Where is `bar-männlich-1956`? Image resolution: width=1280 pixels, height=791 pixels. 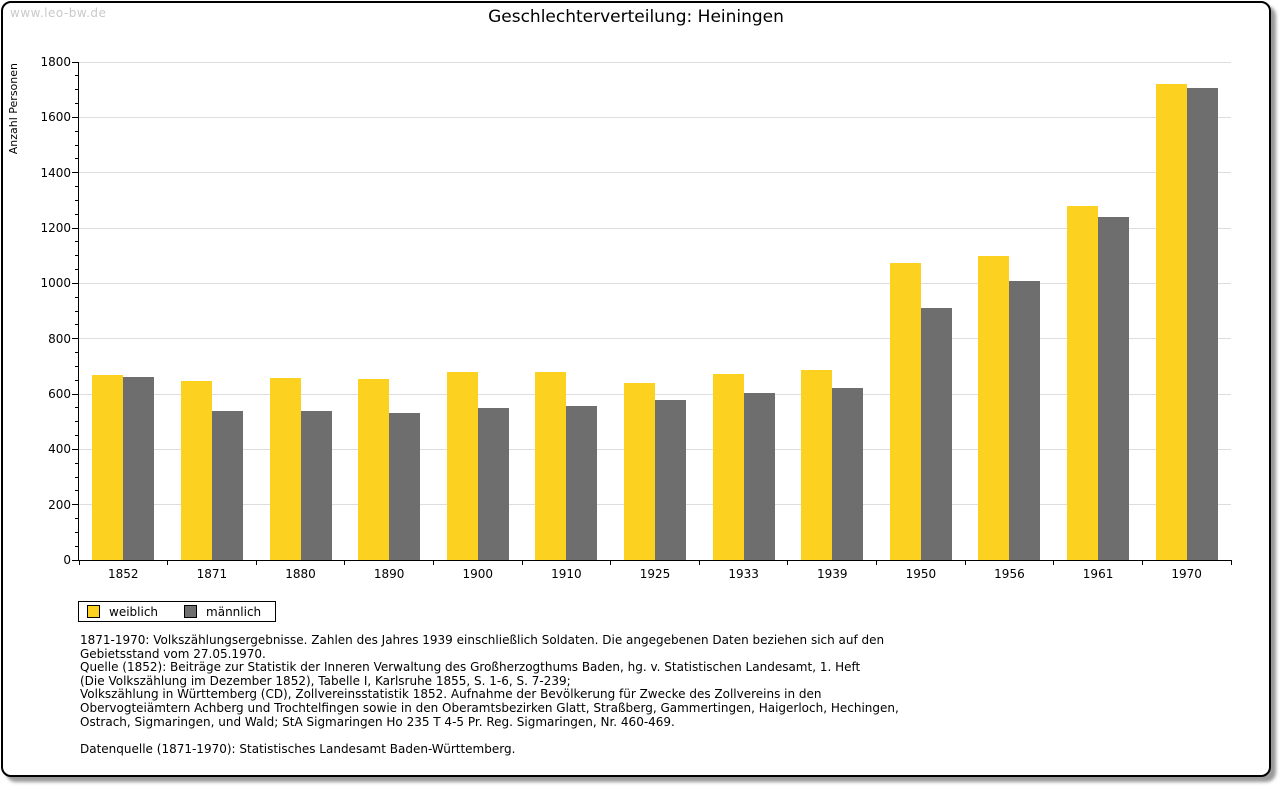 bar-männlich-1956 is located at coordinates (1025, 420).